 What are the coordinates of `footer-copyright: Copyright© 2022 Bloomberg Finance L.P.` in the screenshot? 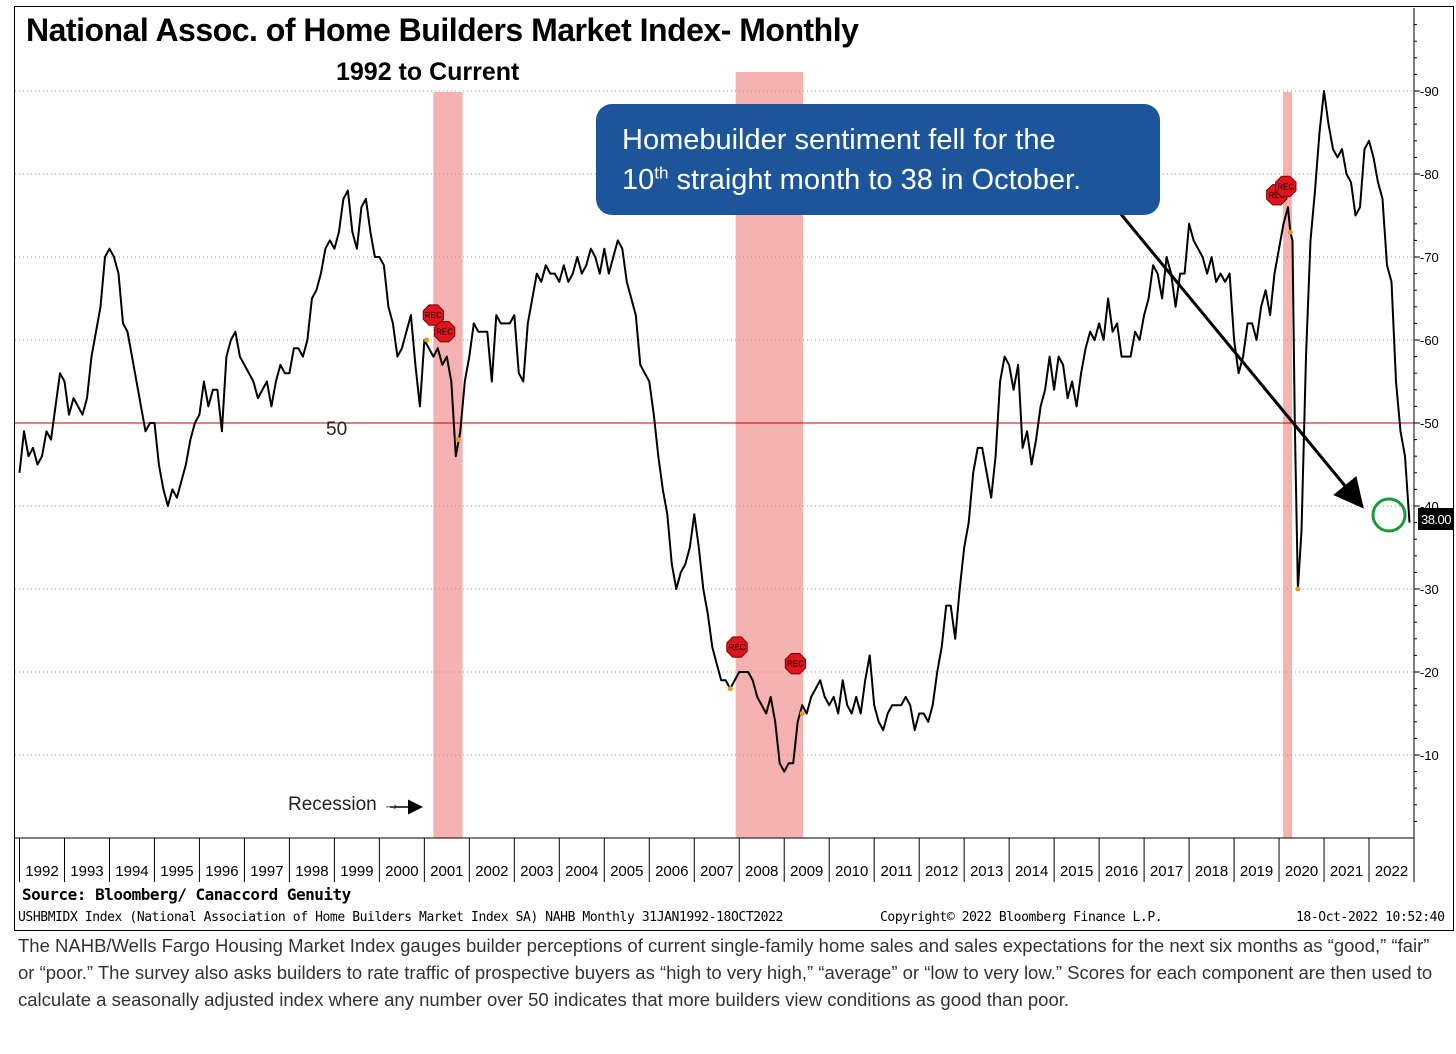 It's located at (1021, 917).